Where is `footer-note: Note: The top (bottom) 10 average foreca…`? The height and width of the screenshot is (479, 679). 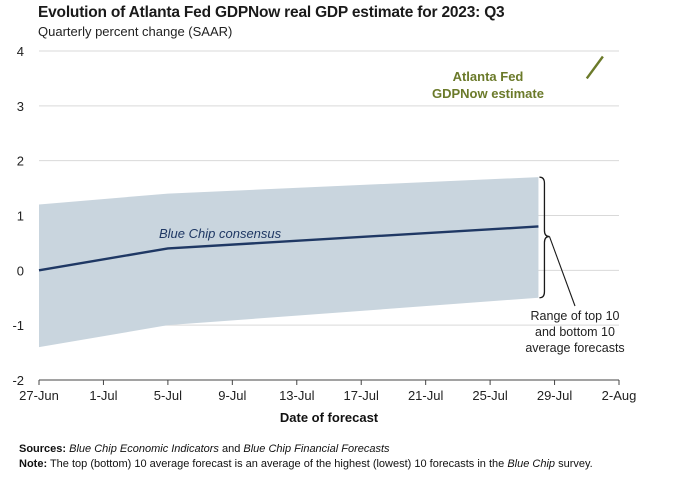 footer-note: Note: The top (bottom) 10 average foreca… is located at coordinates (306, 464).